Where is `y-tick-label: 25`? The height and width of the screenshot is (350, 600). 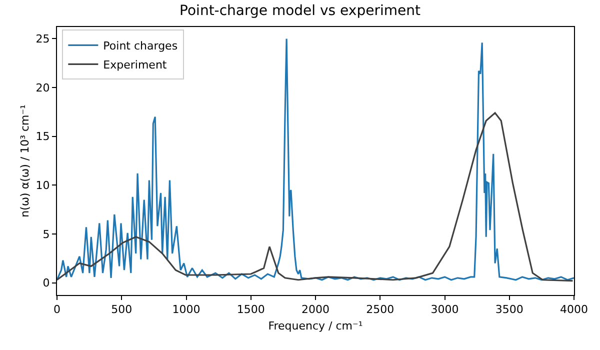
y-tick-label: 25 is located at coordinates (43, 39).